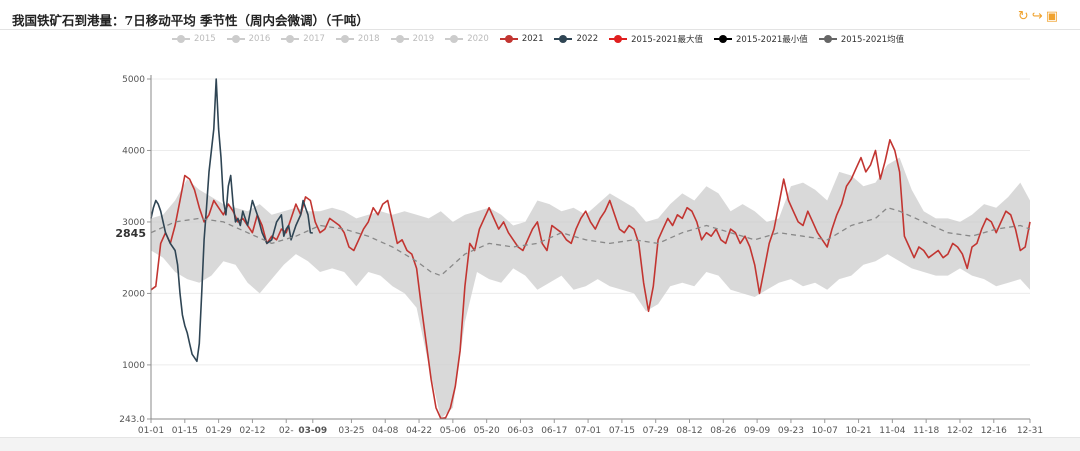  I want to click on x-tick-label: 07-29, so click(656, 431).